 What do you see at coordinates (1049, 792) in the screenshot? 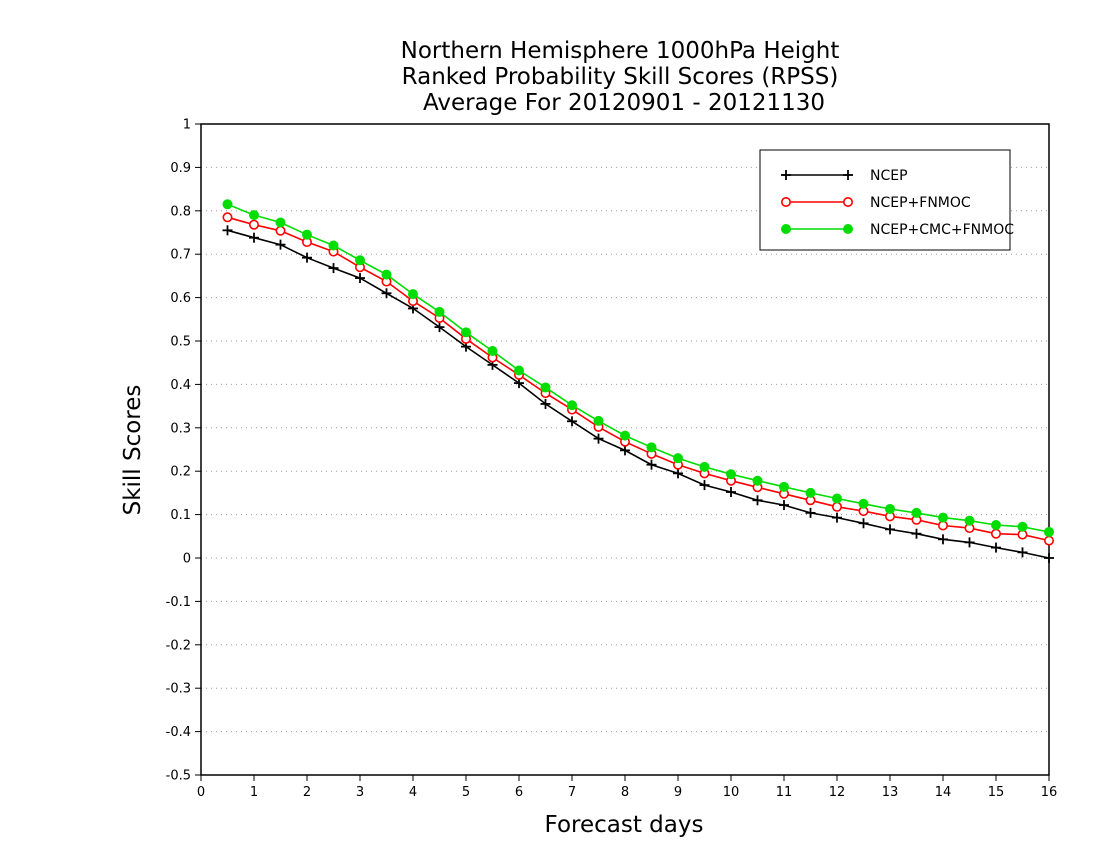
I see `x-tick-label: 16` at bounding box center [1049, 792].